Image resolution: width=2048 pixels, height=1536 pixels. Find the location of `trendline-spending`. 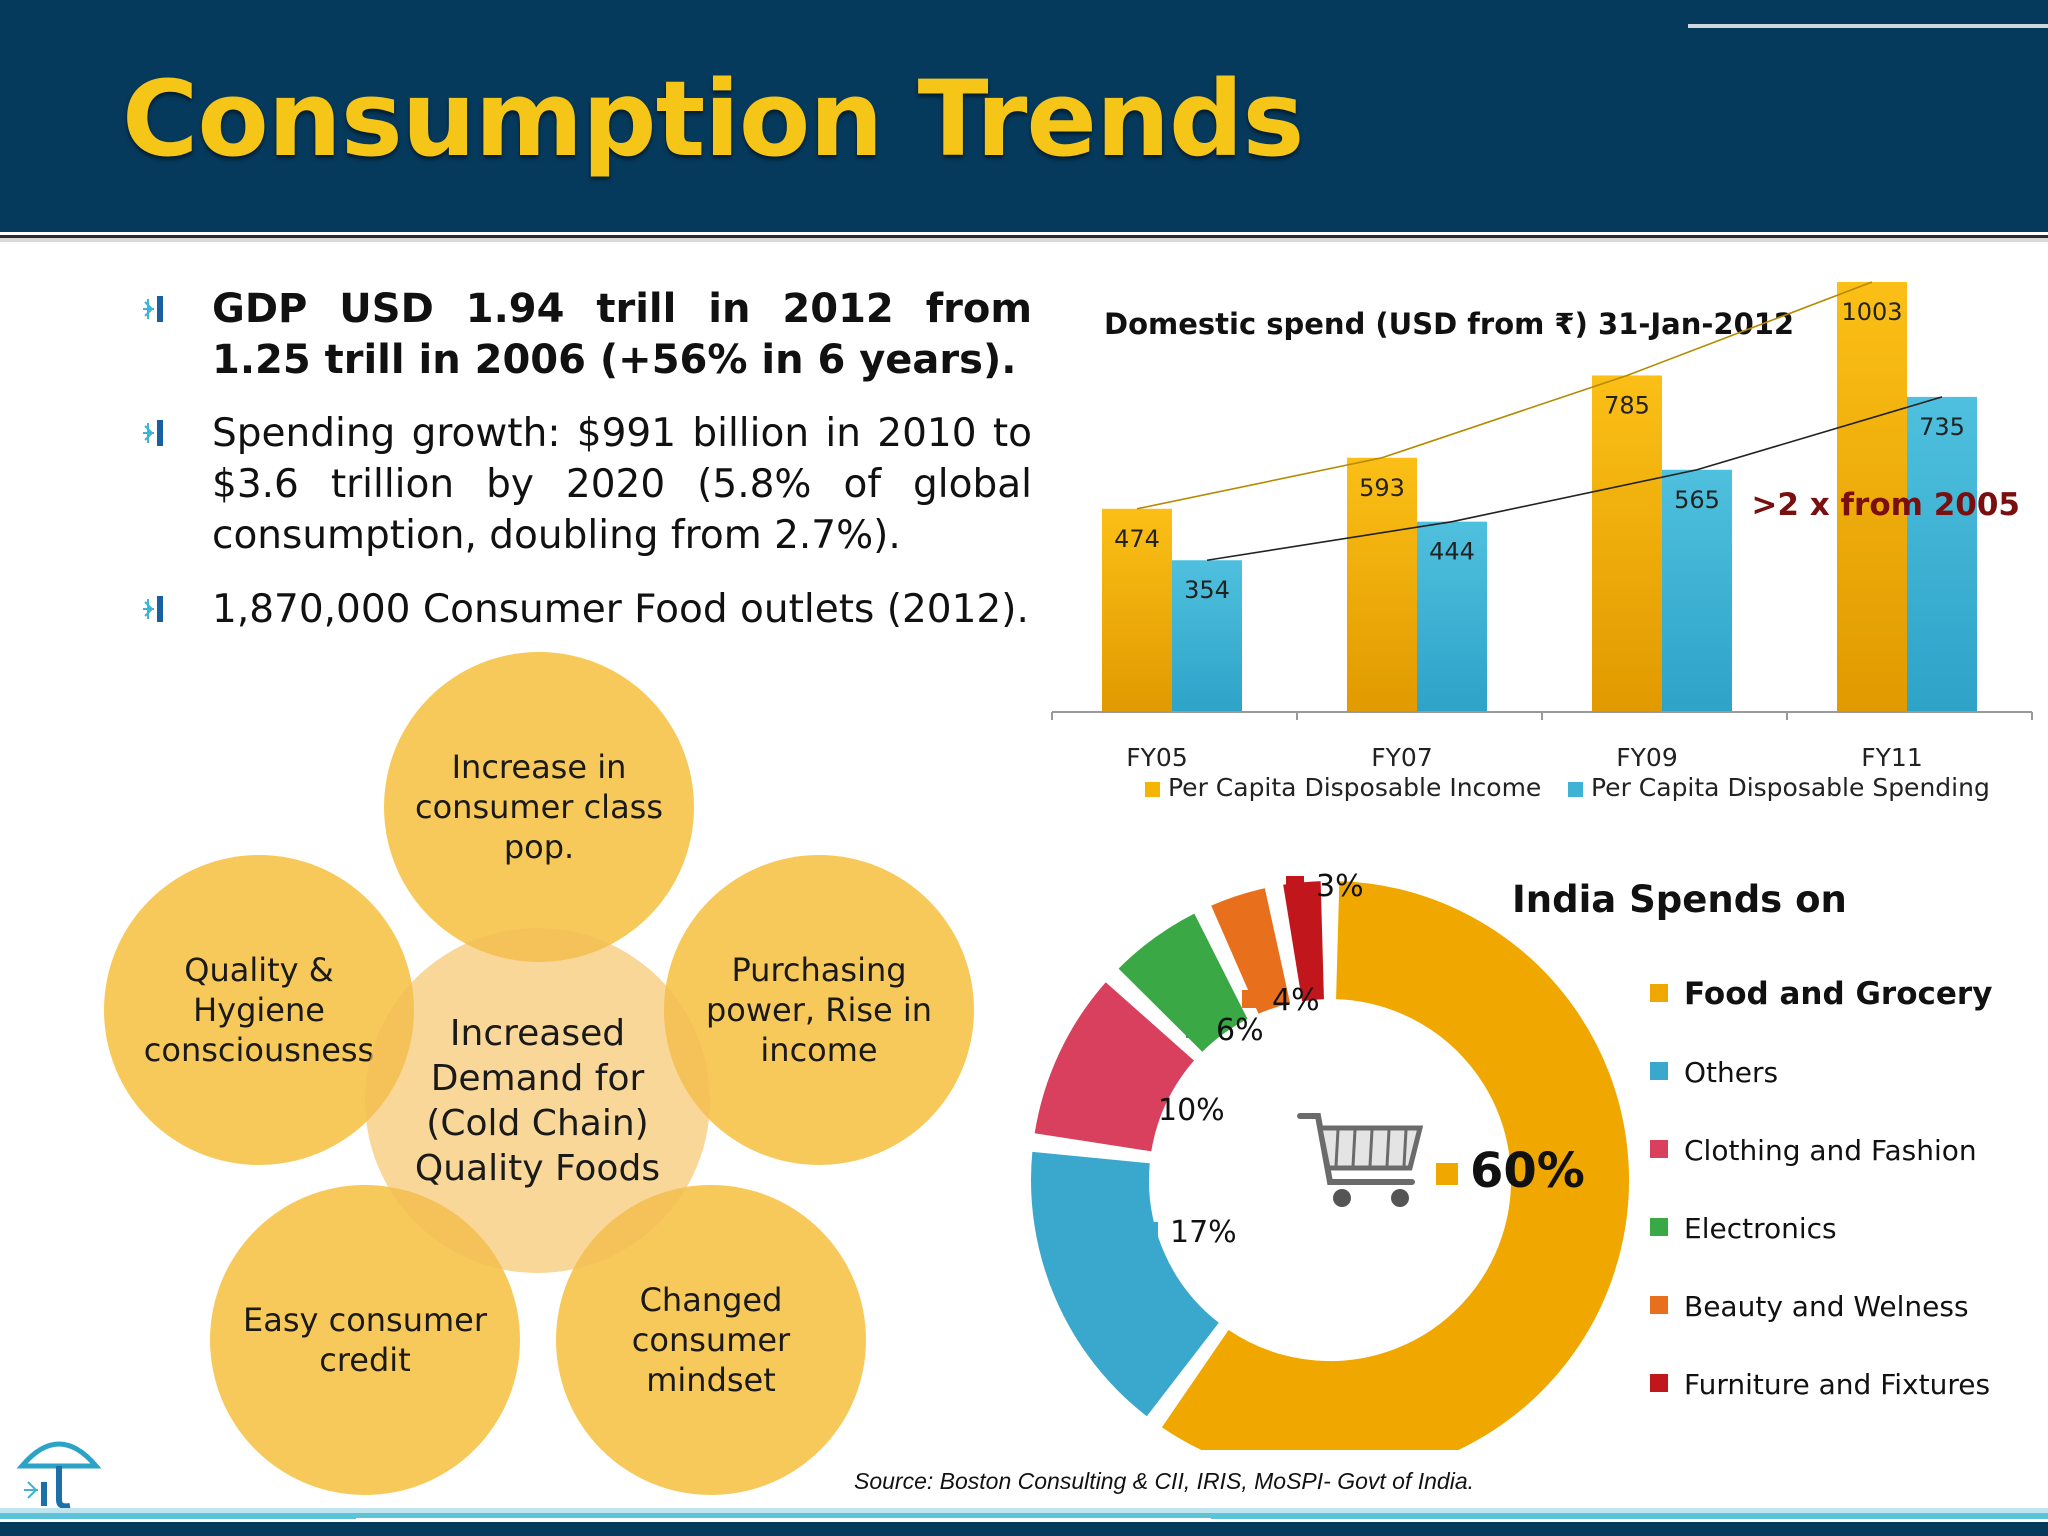

trendline-spending is located at coordinates (1574, 479).